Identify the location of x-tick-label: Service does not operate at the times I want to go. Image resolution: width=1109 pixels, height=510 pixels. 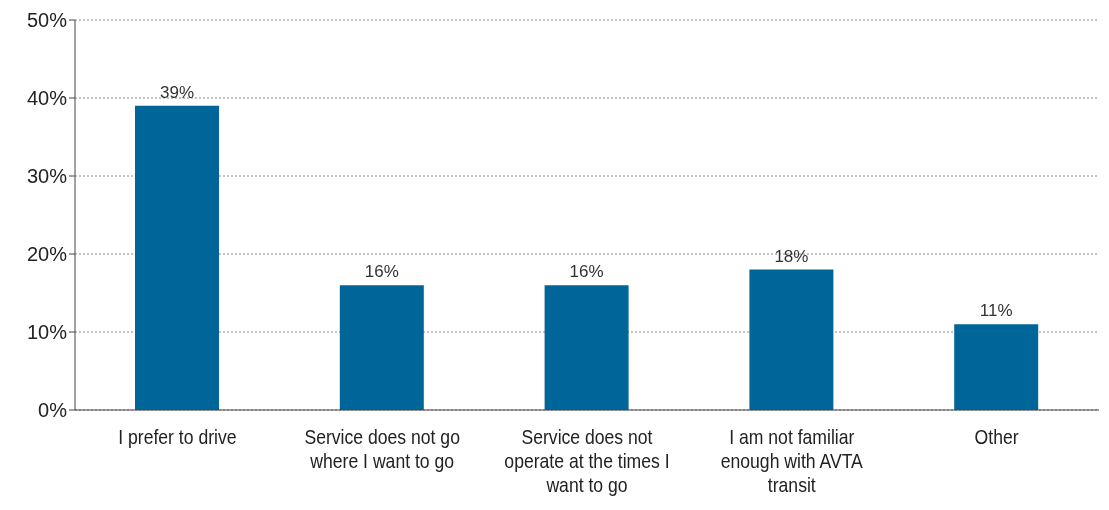
(587, 461).